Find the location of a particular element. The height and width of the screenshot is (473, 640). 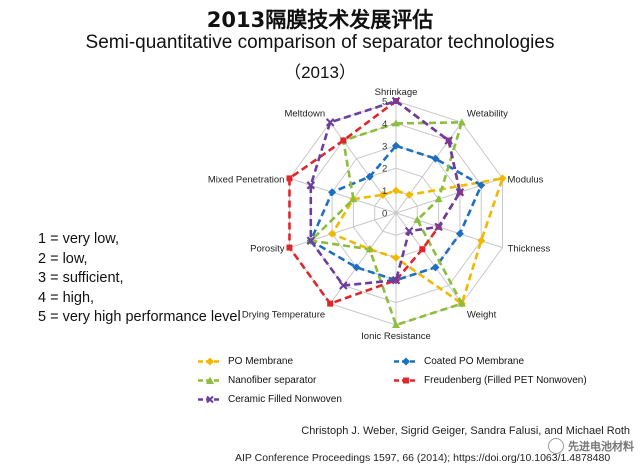

legend-item: Ceramic Filled Nonwoven is located at coordinates (270, 399).